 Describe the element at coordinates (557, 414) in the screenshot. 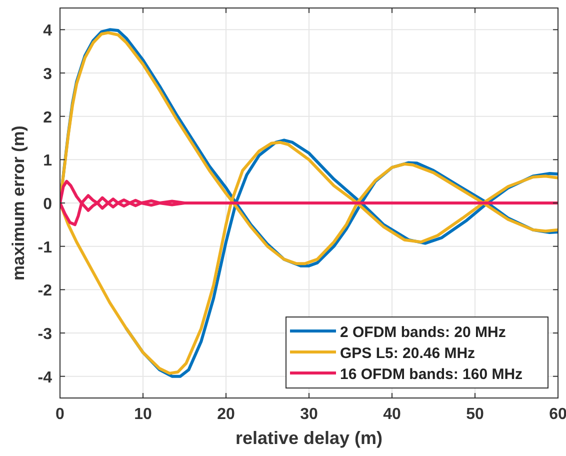

I see `x-tick-label: 60` at that location.